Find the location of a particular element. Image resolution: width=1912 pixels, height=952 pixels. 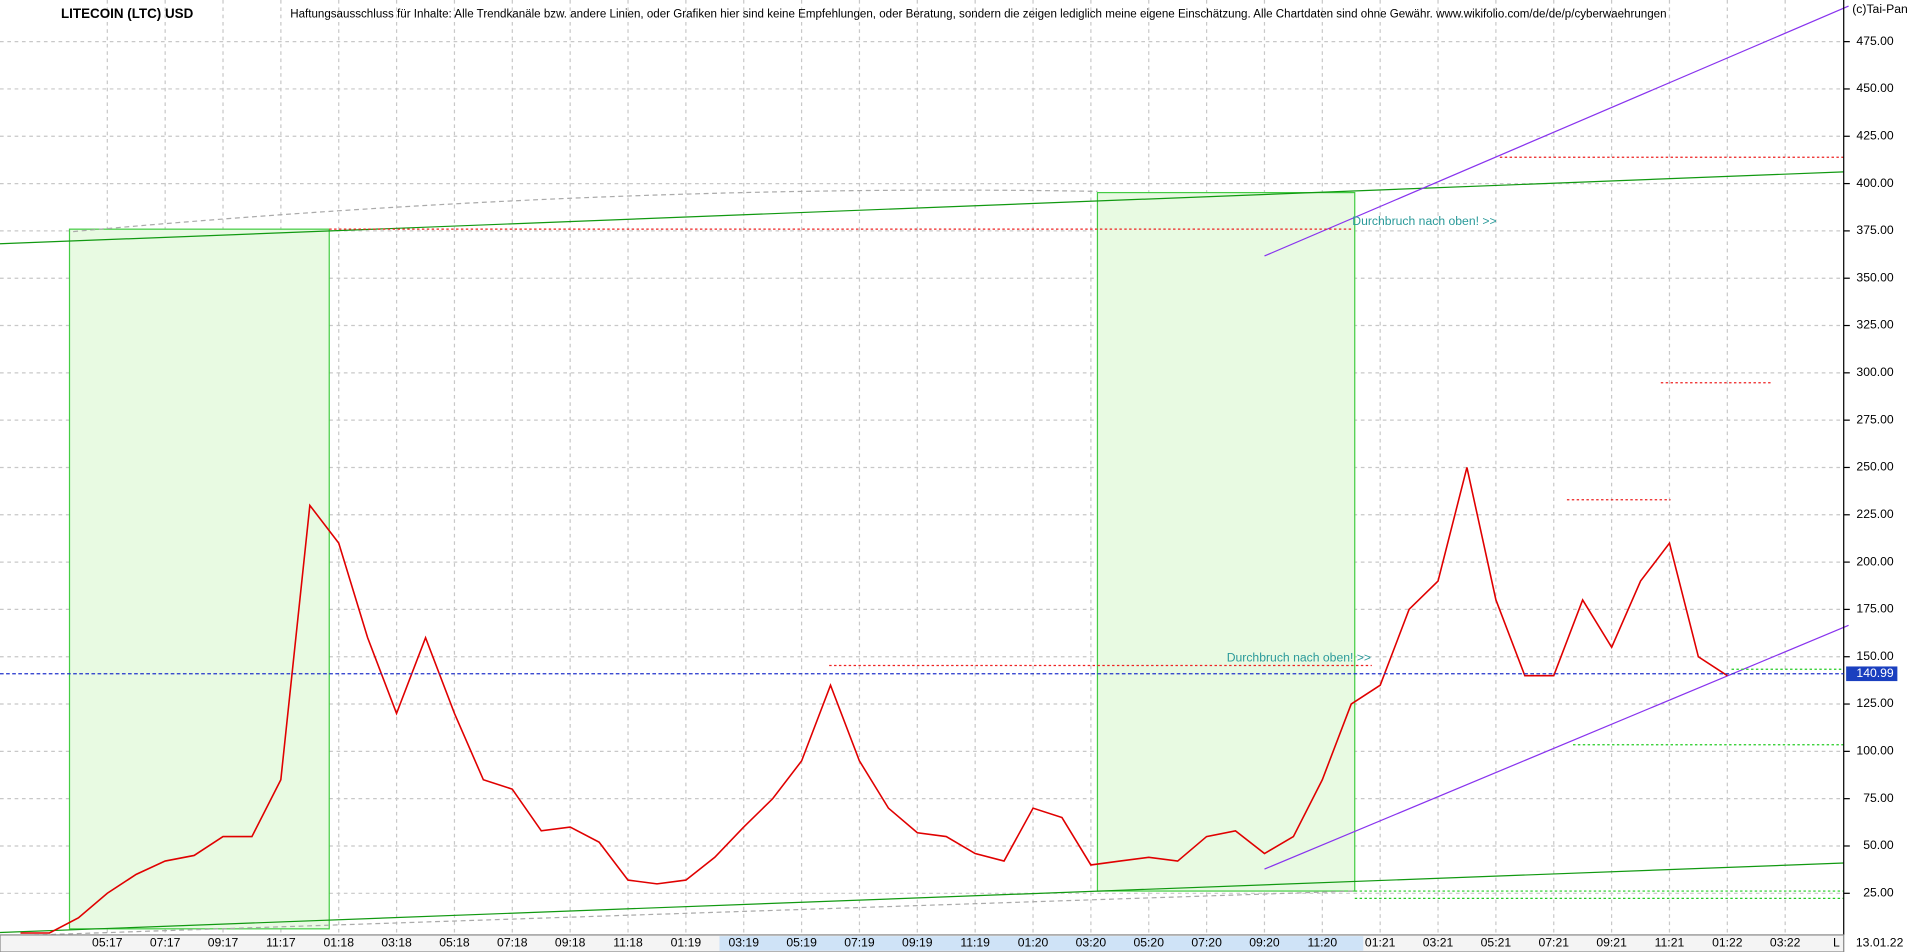

y-tick-label: 25.00 is located at coordinates (1878, 893).